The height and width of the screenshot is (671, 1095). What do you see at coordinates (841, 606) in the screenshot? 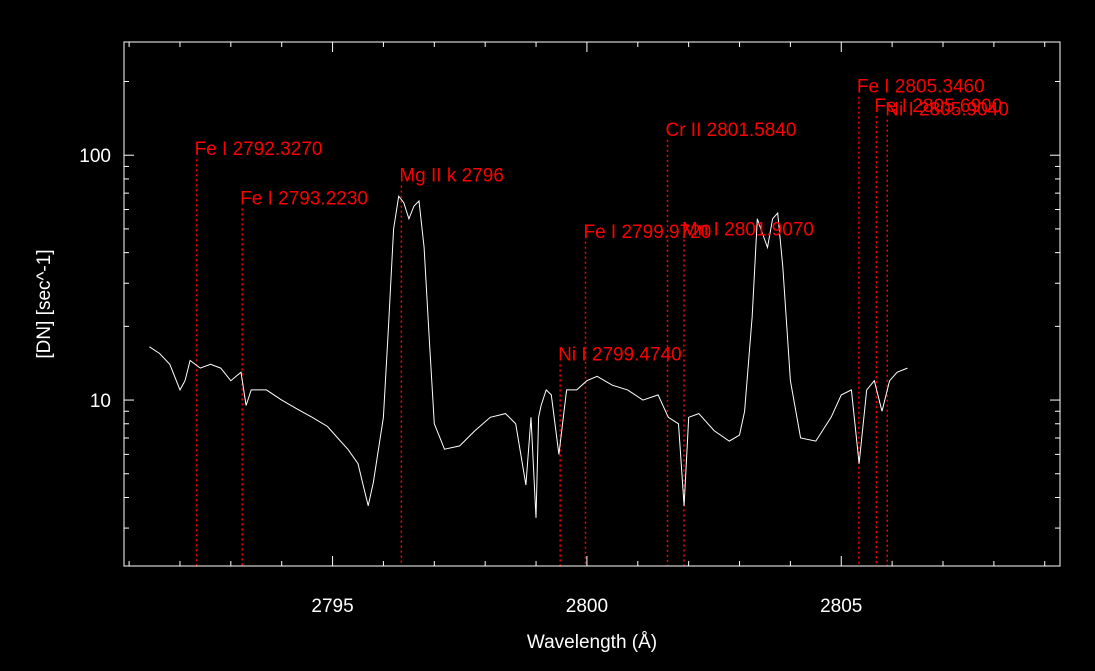
I see `x-tick-label: 2805` at bounding box center [841, 606].